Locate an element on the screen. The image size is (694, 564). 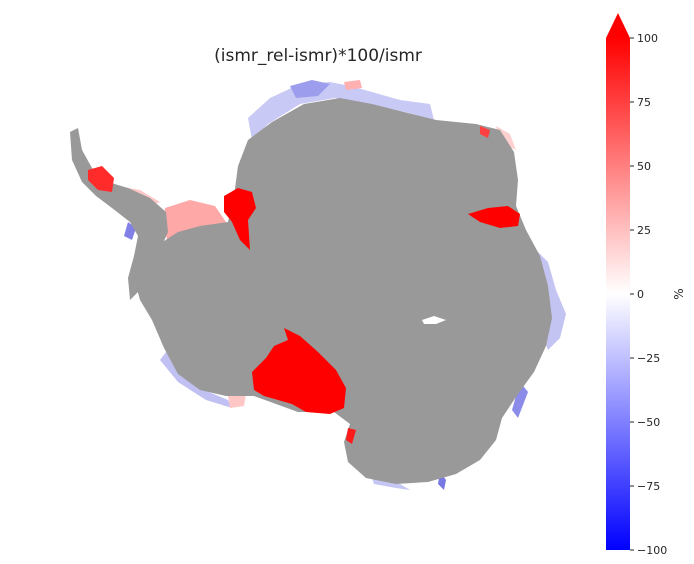
colorbar-tick-label: −100 is located at coordinates (652, 550).